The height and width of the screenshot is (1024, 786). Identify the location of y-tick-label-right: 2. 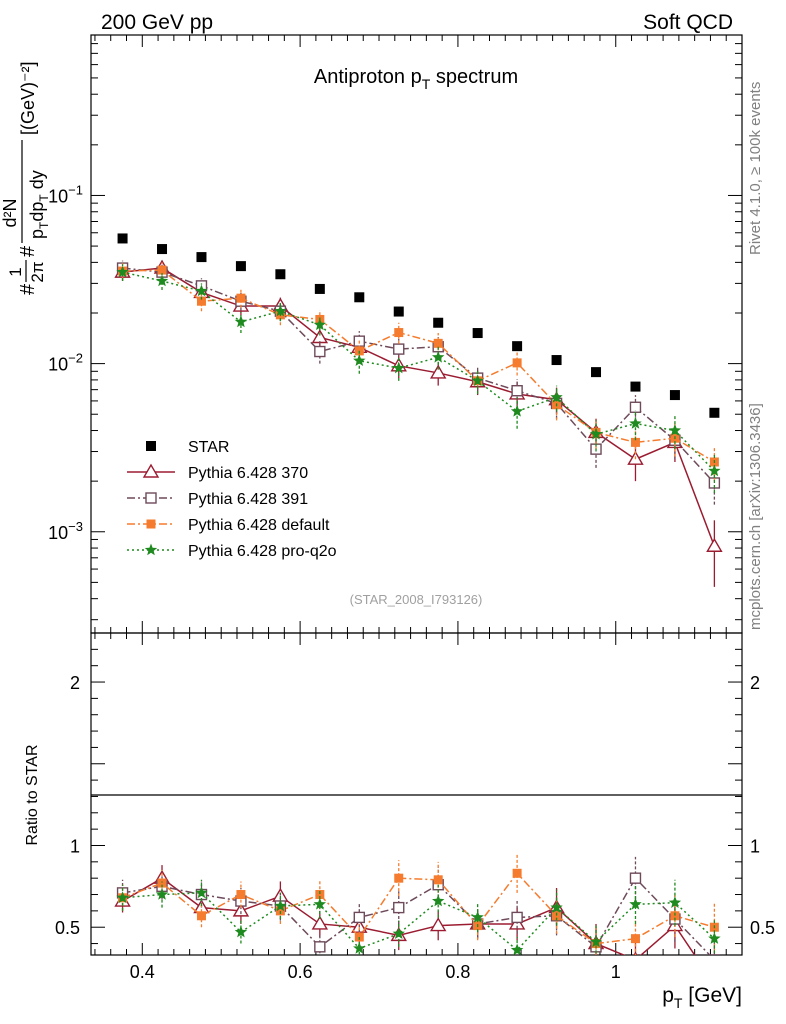
(755, 683).